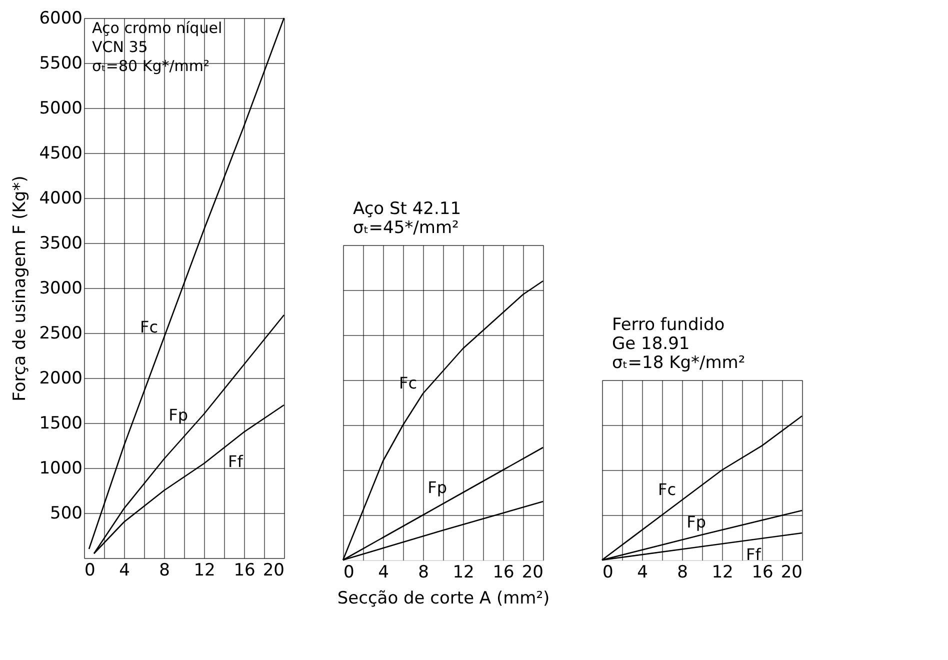 The image size is (948, 660). What do you see at coordinates (60, 154) in the screenshot?
I see `y-tick-label: 4500` at bounding box center [60, 154].